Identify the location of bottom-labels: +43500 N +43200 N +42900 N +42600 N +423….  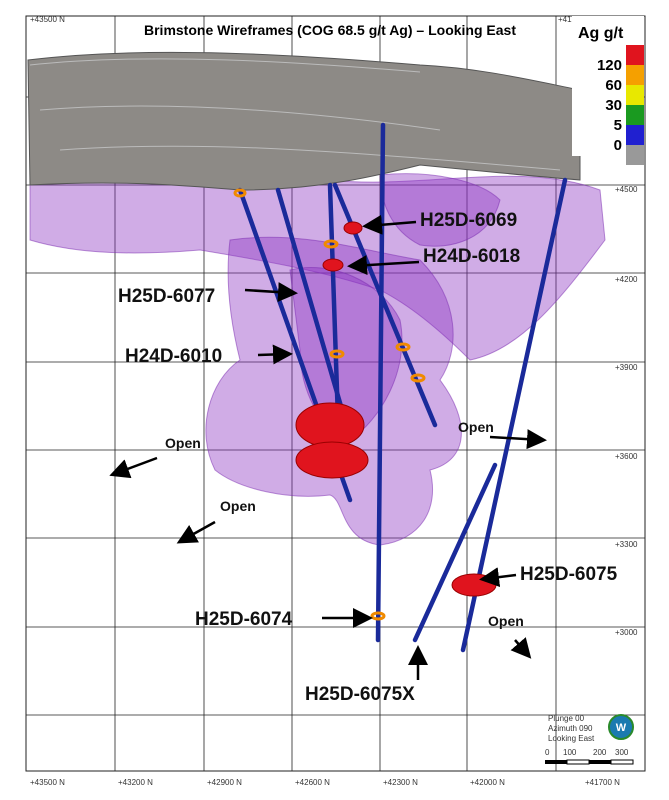
(325, 782).